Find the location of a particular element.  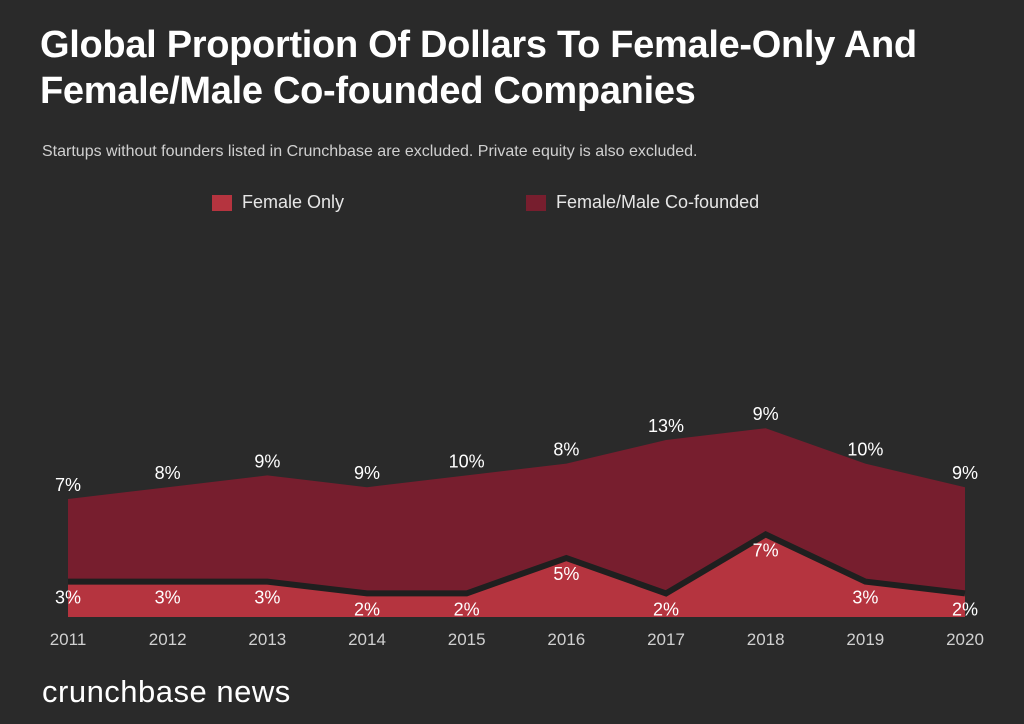

legend-swatch-female-only is located at coordinates (222, 202).